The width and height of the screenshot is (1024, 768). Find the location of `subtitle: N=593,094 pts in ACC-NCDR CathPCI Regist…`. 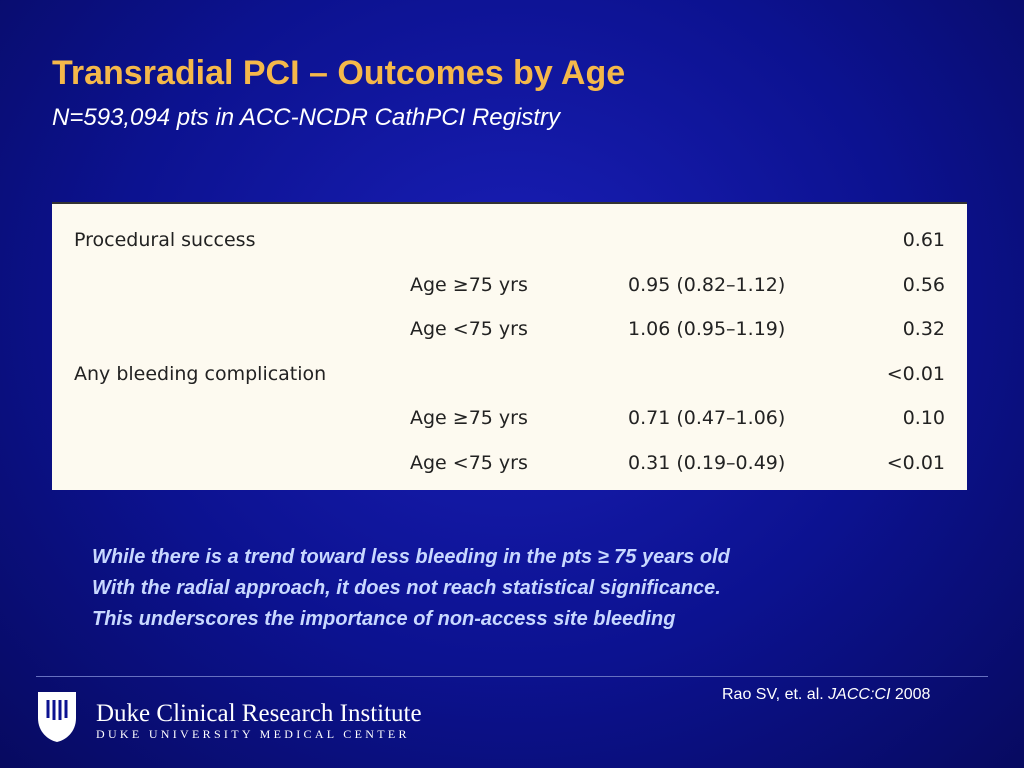

subtitle: N=593,094 pts in ACC-NCDR CathPCI Regist… is located at coordinates (306, 117).